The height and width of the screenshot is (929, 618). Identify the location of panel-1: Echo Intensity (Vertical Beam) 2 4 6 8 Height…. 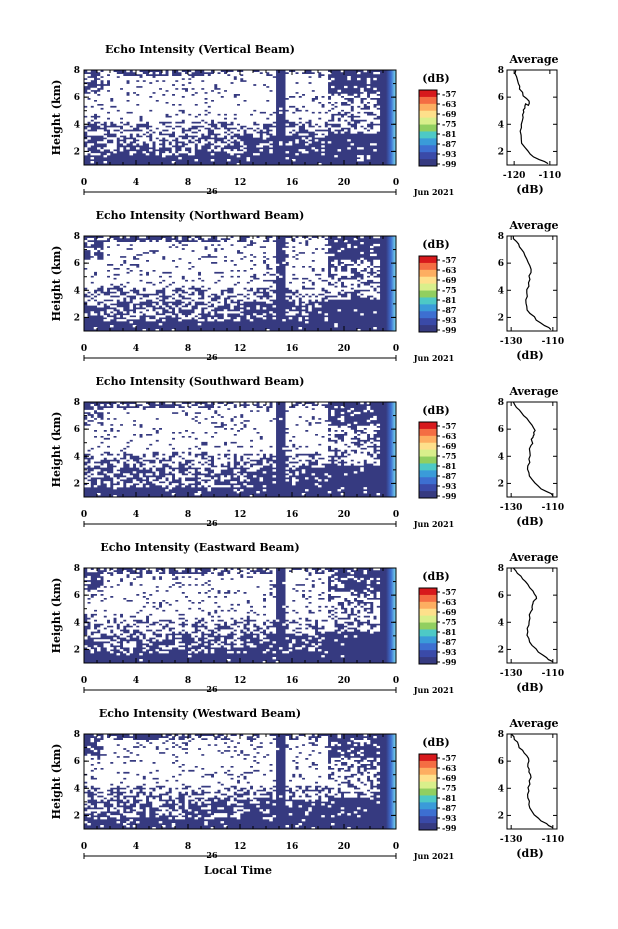
(305, 120).